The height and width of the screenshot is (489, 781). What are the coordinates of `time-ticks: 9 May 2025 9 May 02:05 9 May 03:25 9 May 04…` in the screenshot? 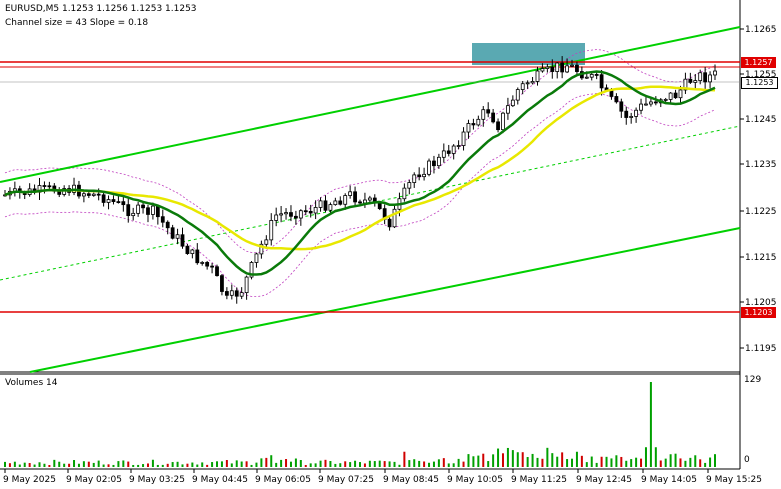 It's located at (382, 477).